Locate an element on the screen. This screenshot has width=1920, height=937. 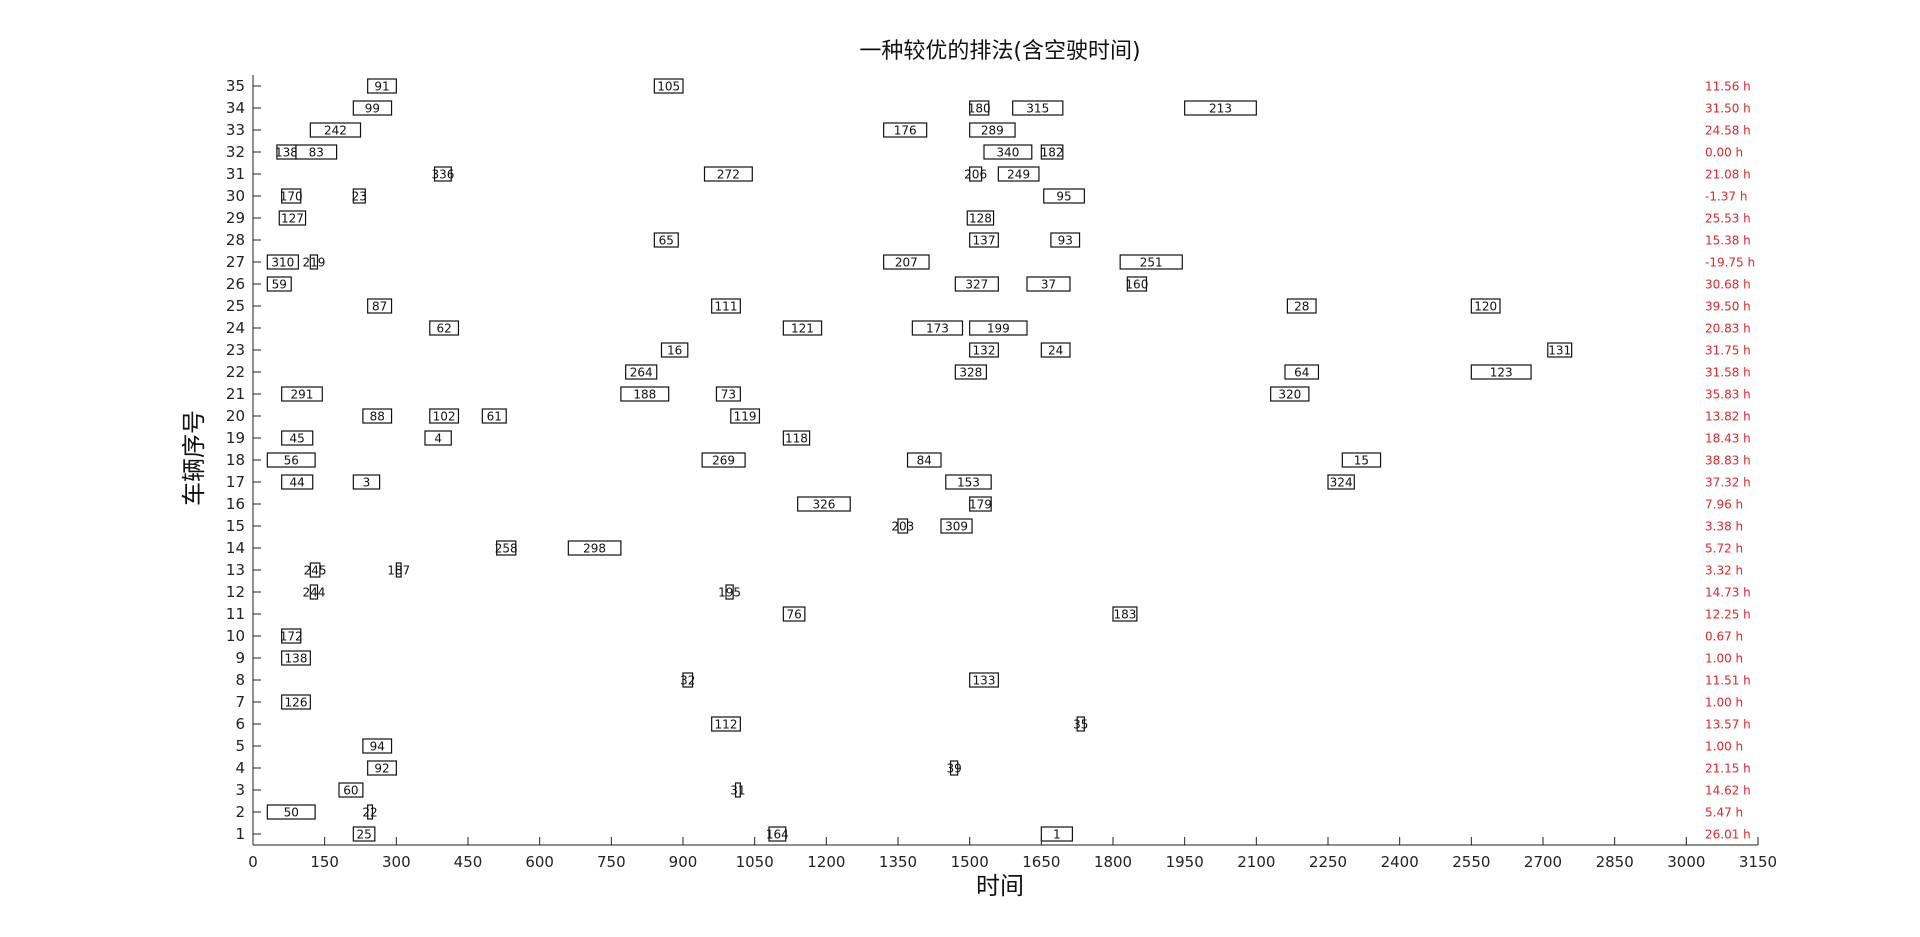
task-bar: 153 is located at coordinates (968, 482).